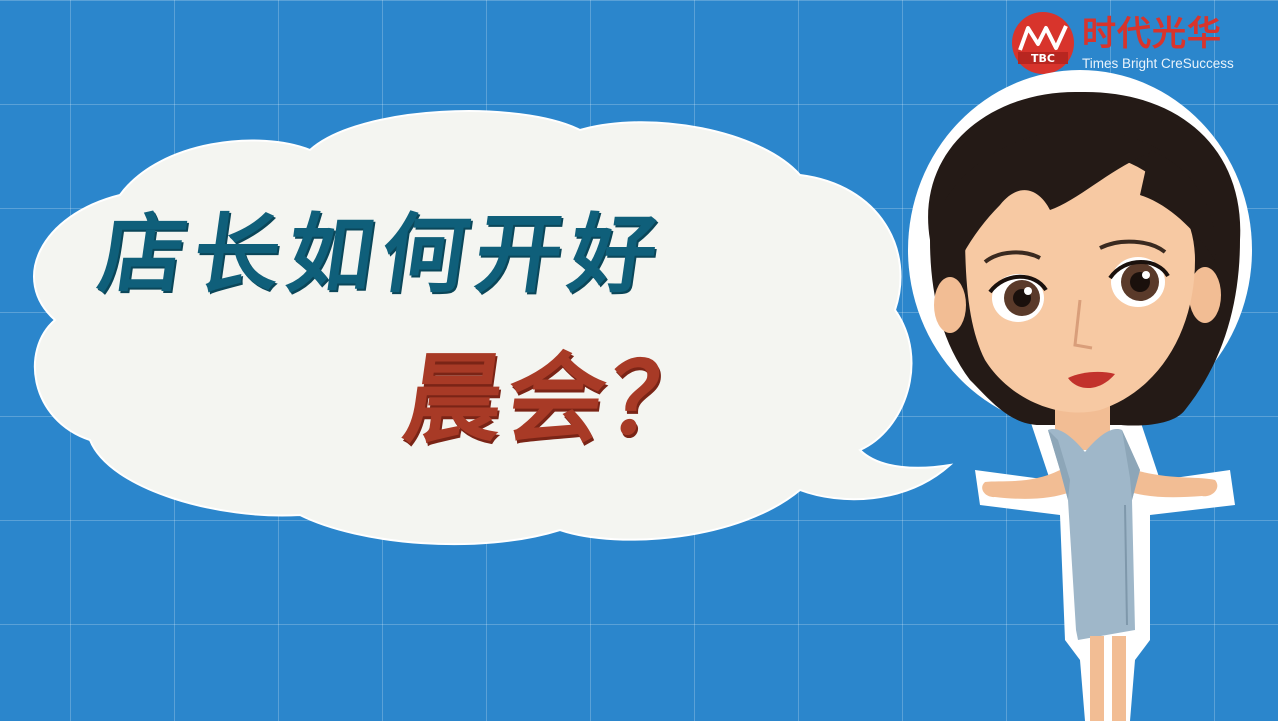 The width and height of the screenshot is (1278, 721). What do you see at coordinates (382, 255) in the screenshot?
I see `headline-line-1: 店长如何开好` at bounding box center [382, 255].